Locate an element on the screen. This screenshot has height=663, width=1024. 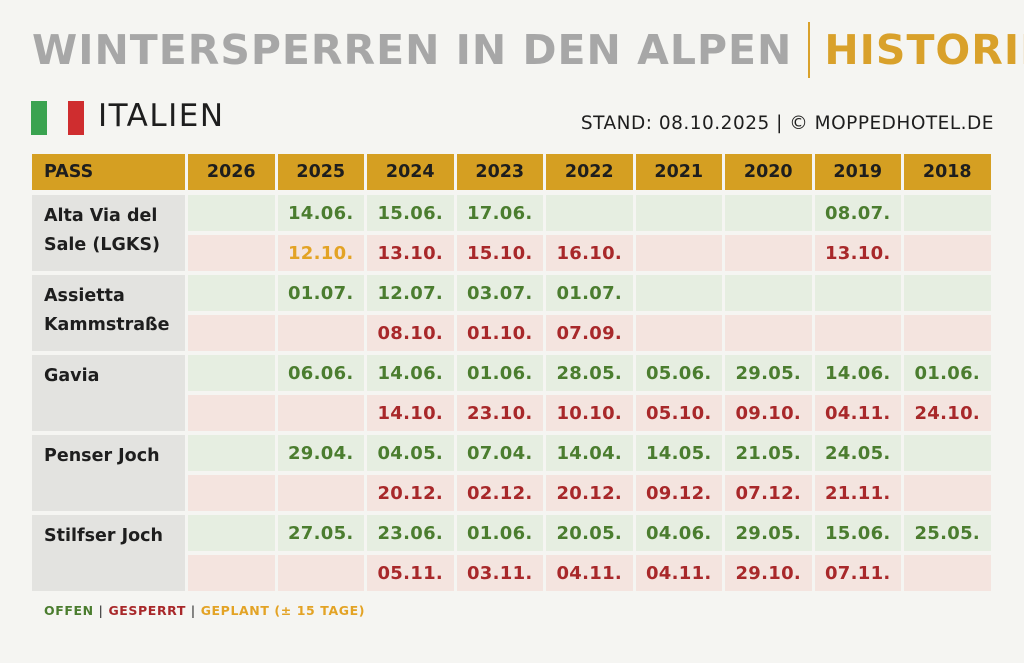
open-date-cell: 04.06. is located at coordinates (678, 533).